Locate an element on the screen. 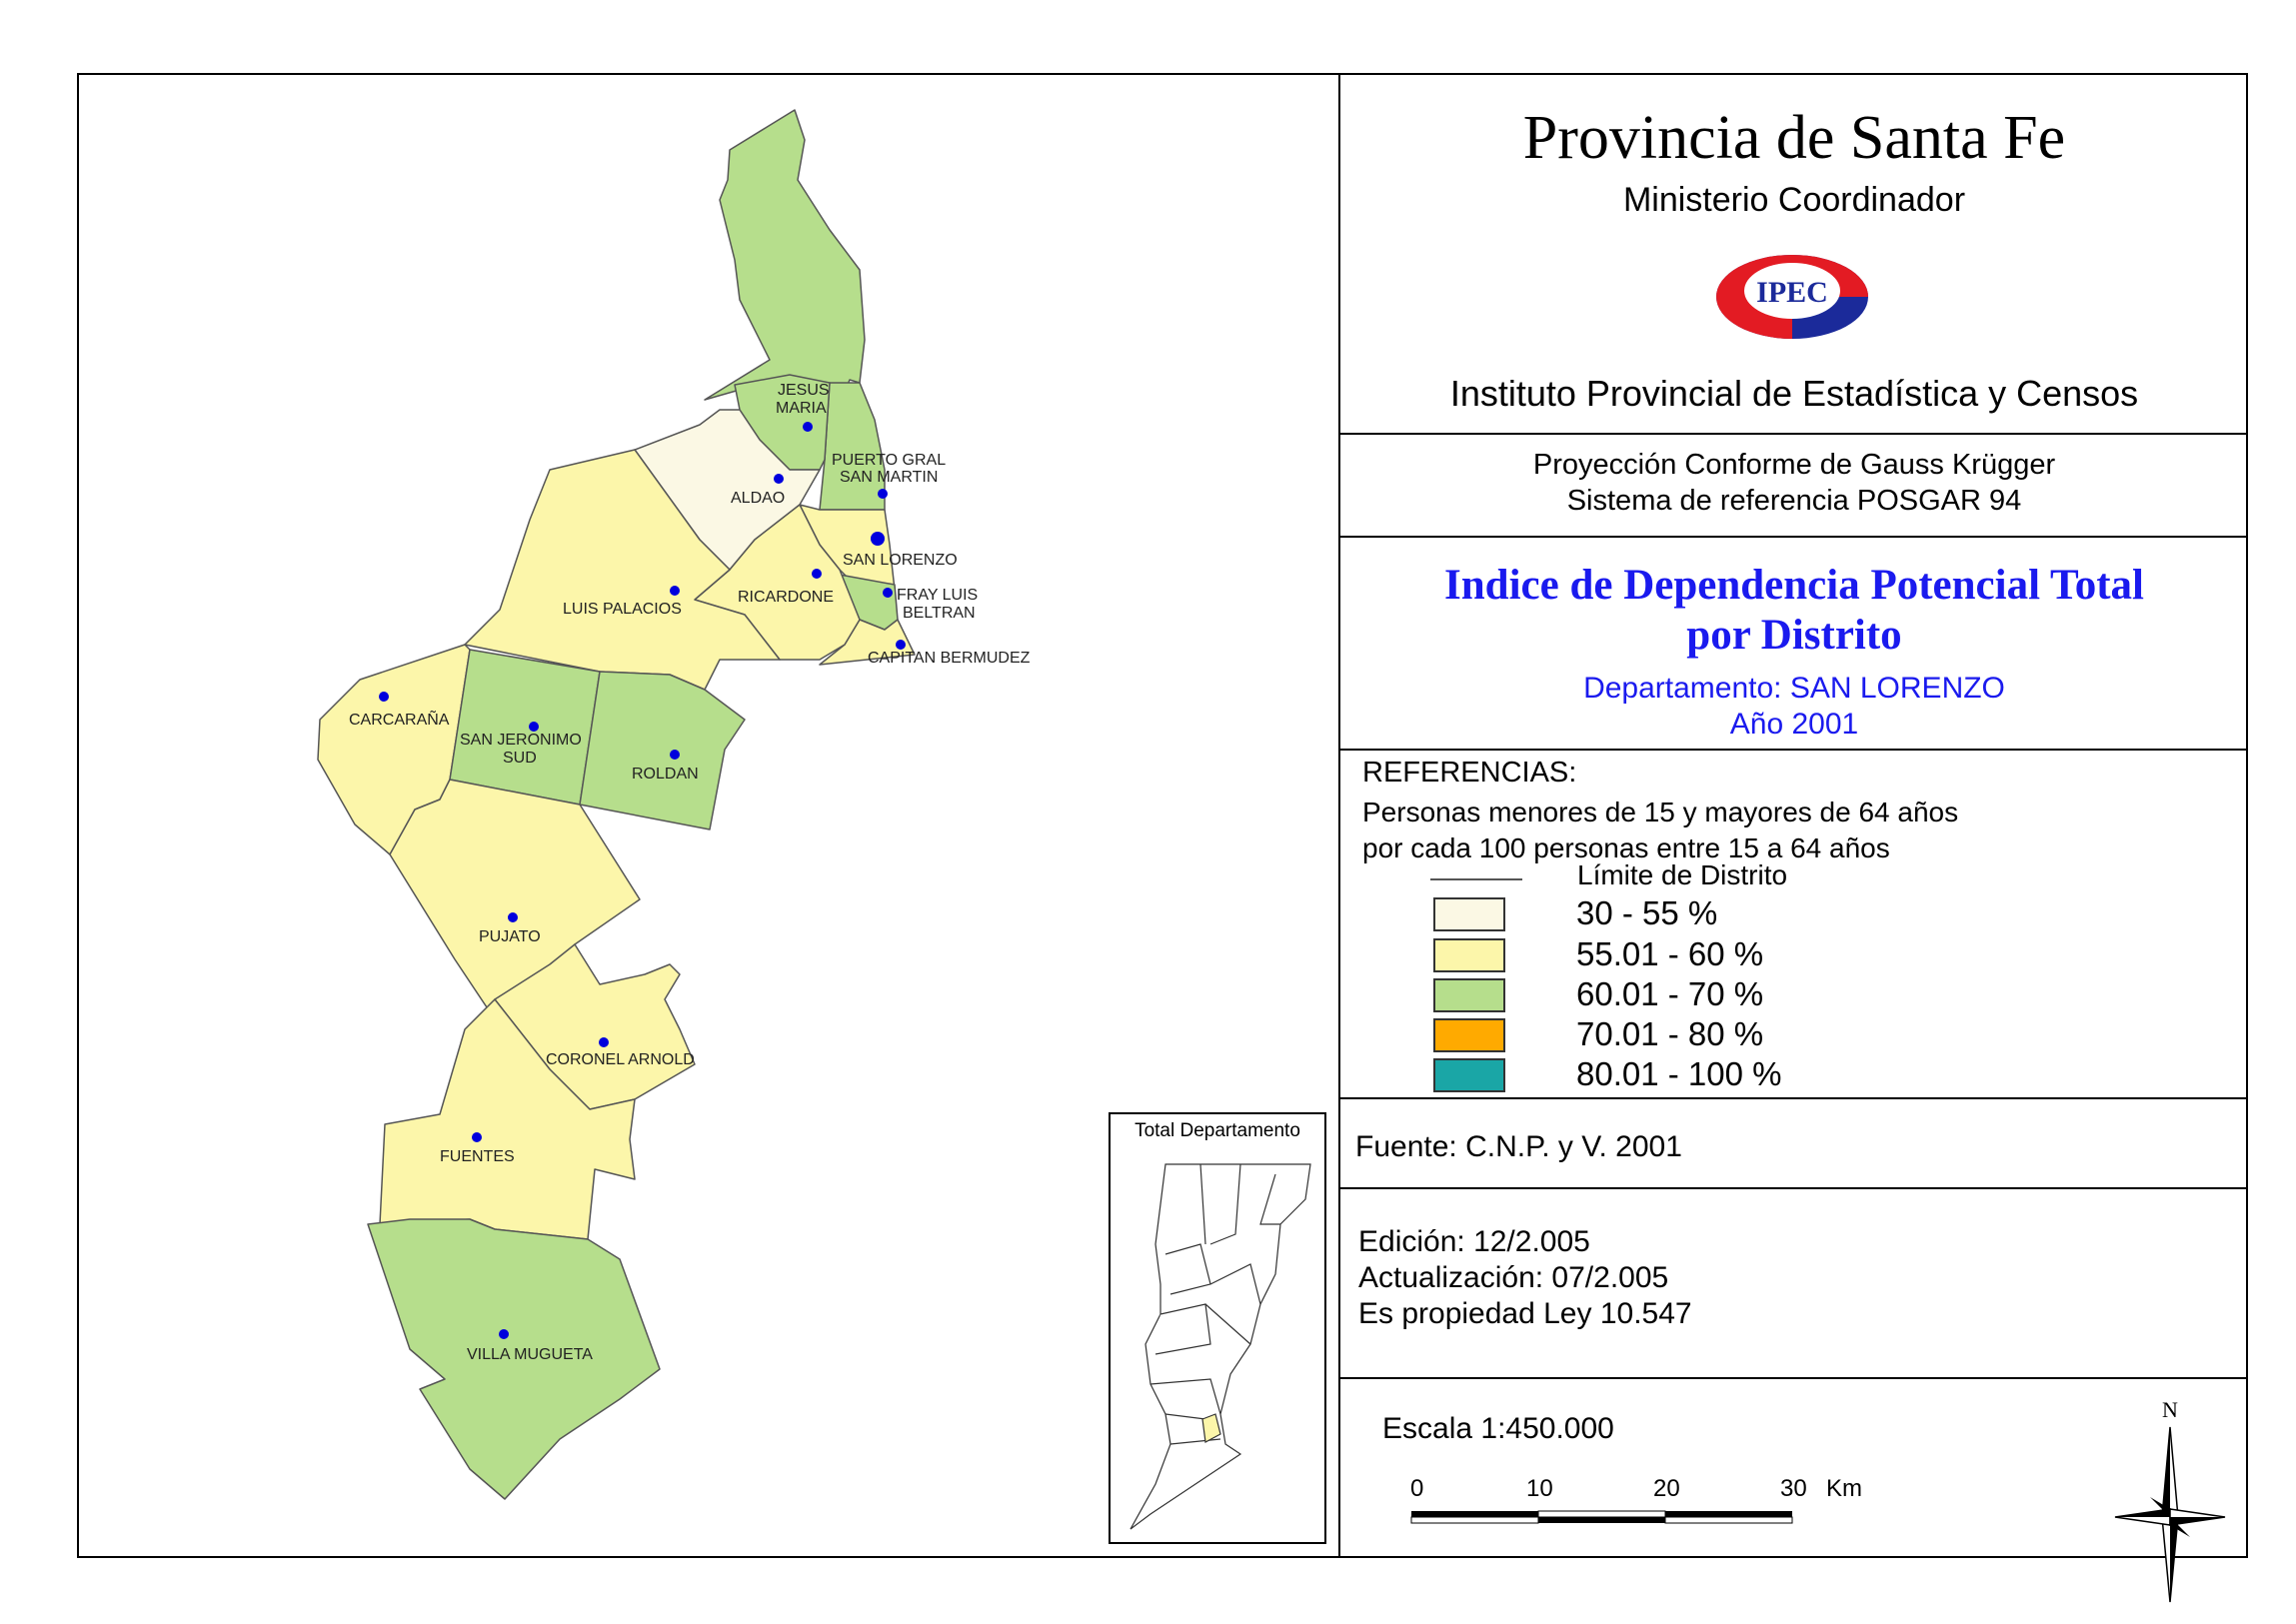 Image resolution: width=2296 pixels, height=1624 pixels. label-villa-mugueta: VILLA MUGUETA is located at coordinates (530, 1354).